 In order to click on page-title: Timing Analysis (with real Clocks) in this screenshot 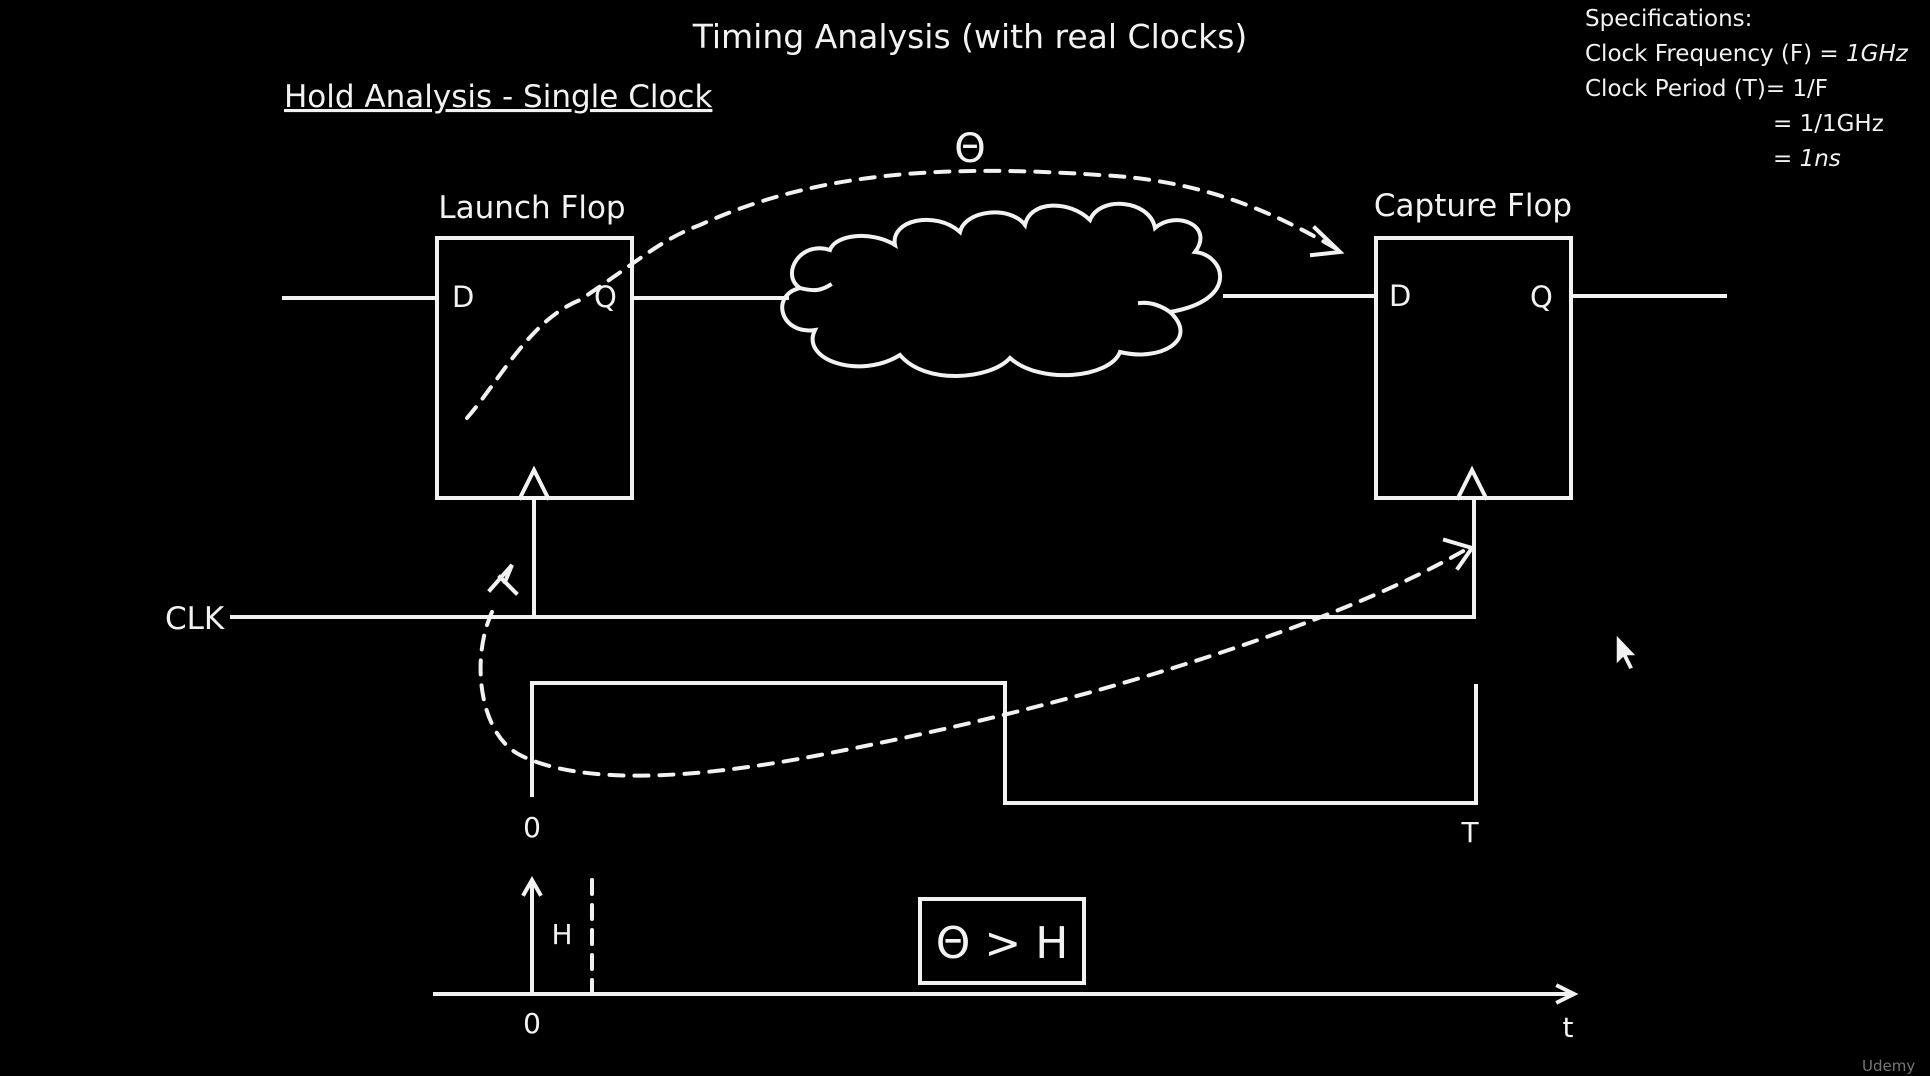, I will do `click(970, 36)`.